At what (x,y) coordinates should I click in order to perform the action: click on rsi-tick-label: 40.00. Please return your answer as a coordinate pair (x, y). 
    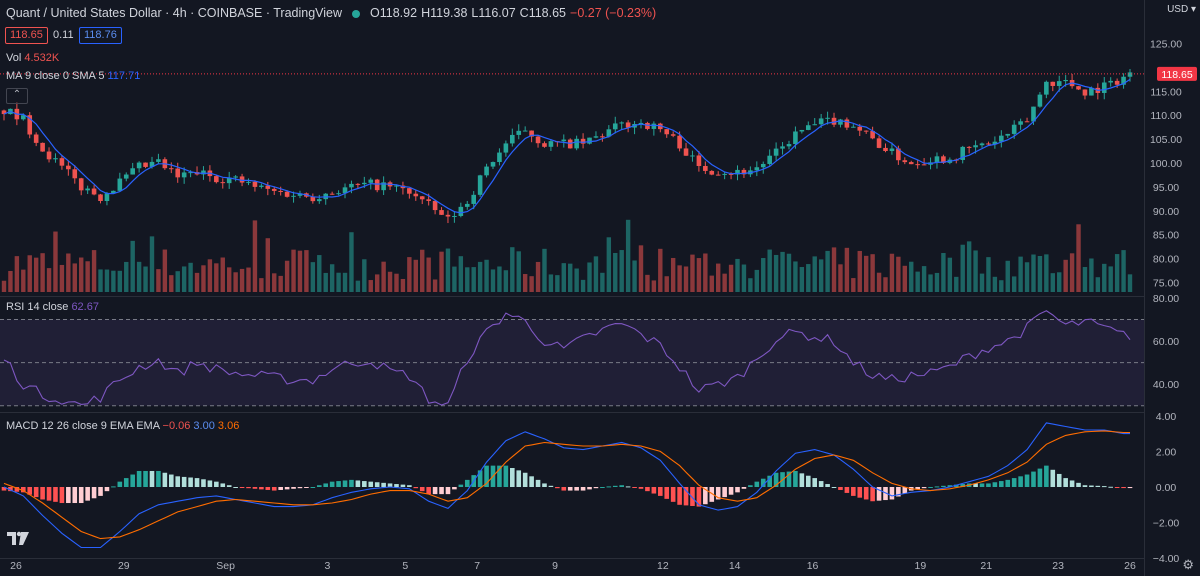
    Looking at the image, I should click on (1166, 385).